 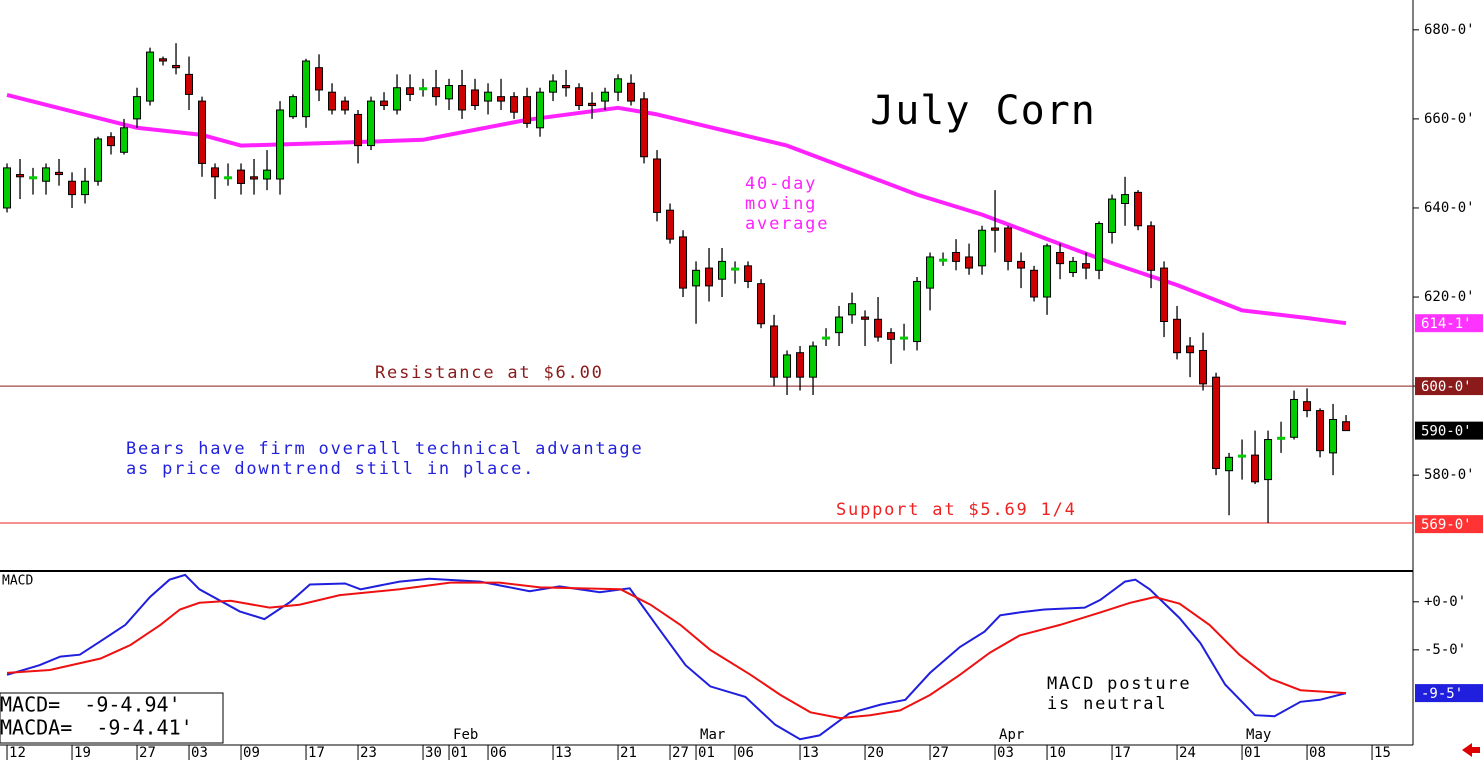 What do you see at coordinates (251, 753) in the screenshot?
I see `x-tick-label: 09` at bounding box center [251, 753].